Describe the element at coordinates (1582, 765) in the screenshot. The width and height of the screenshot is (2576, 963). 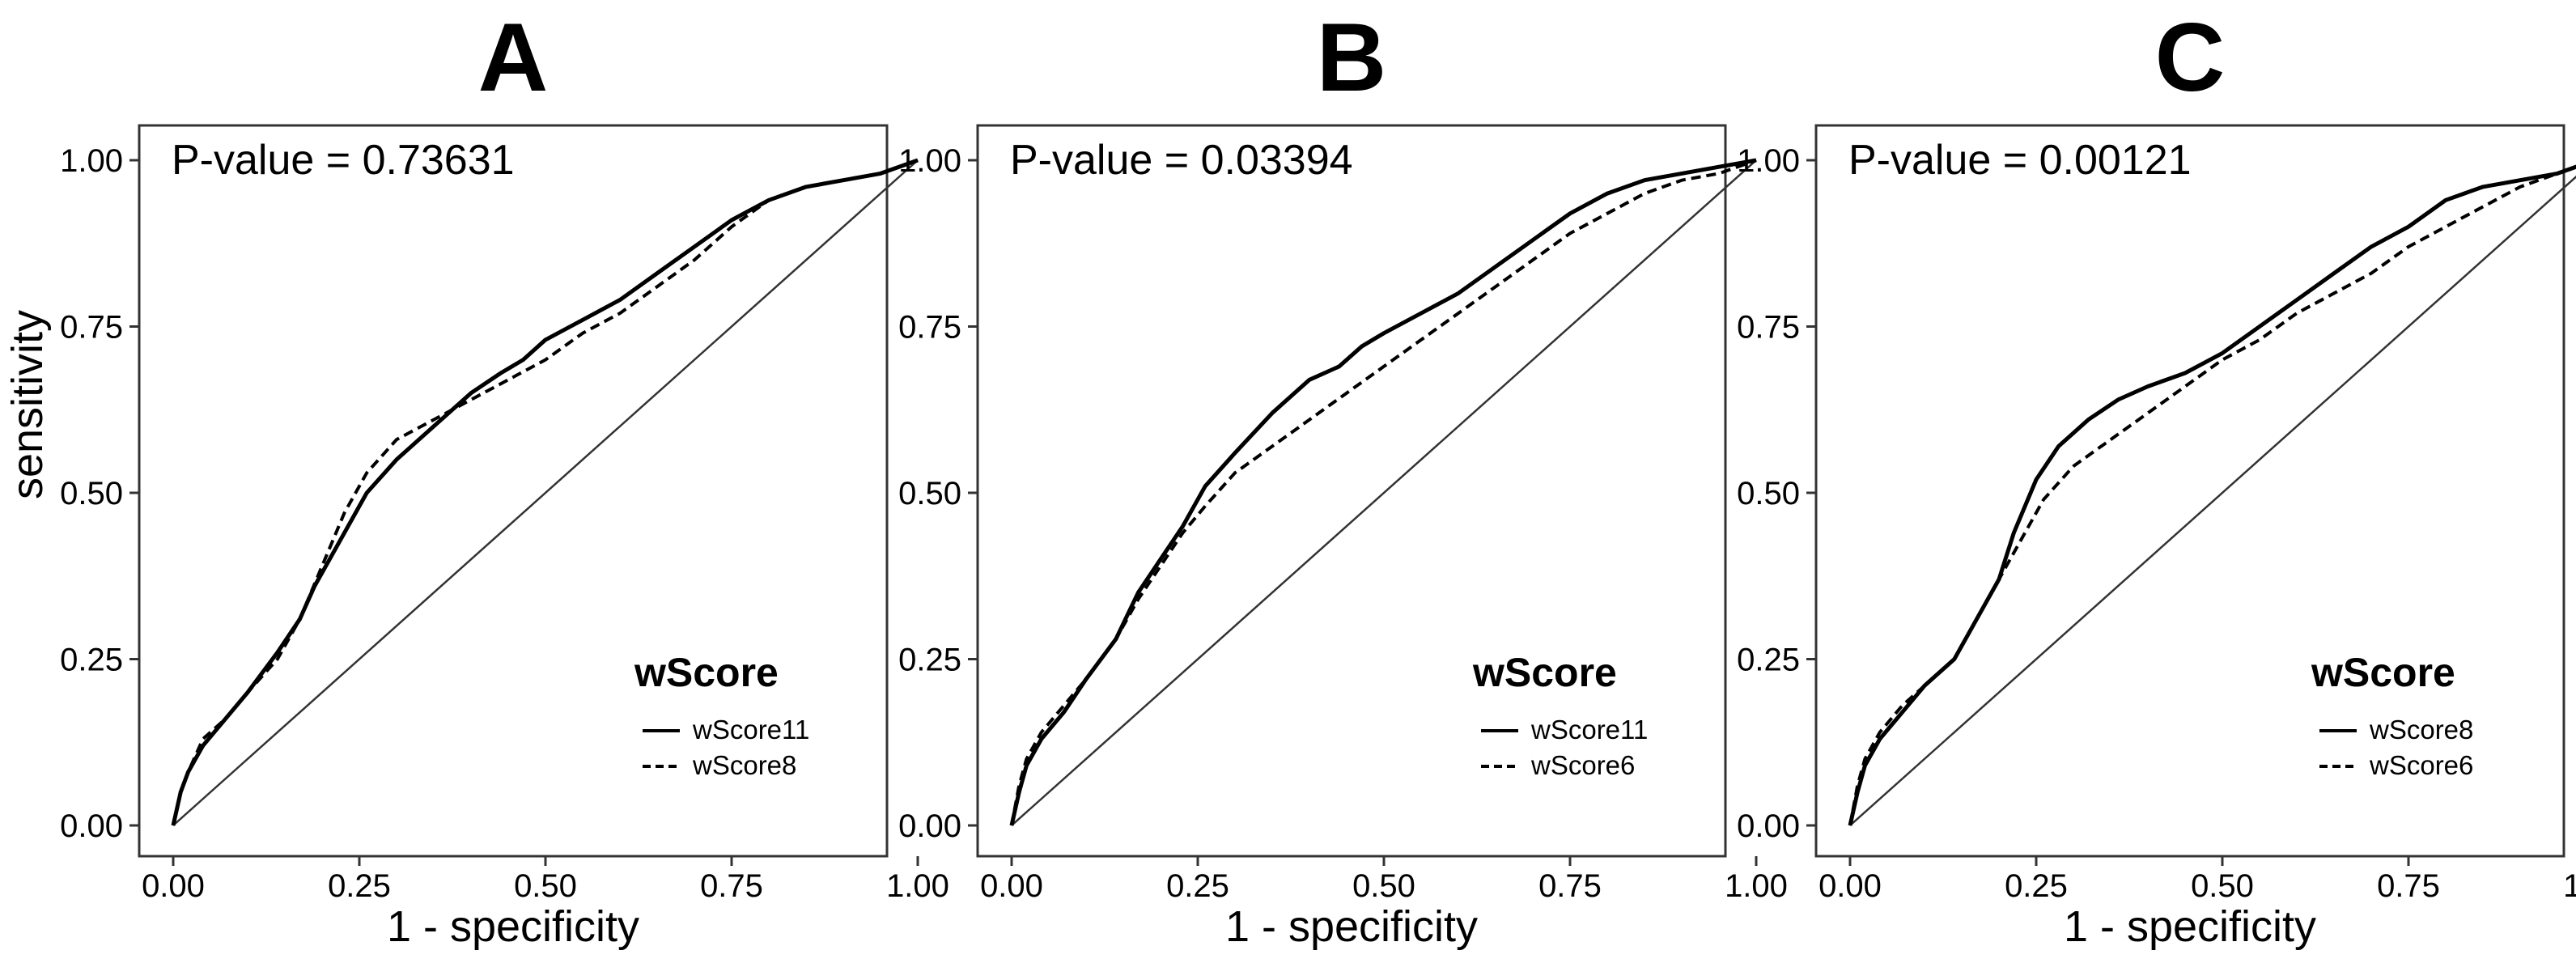
I see `legend-label-wscore6-2: wScore6` at that location.